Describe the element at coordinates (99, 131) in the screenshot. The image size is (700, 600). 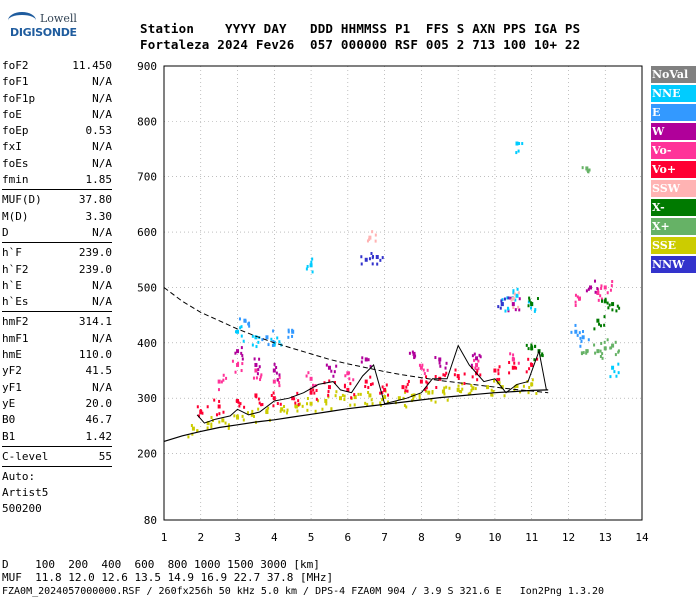
I see `param-value: 0.53` at that location.